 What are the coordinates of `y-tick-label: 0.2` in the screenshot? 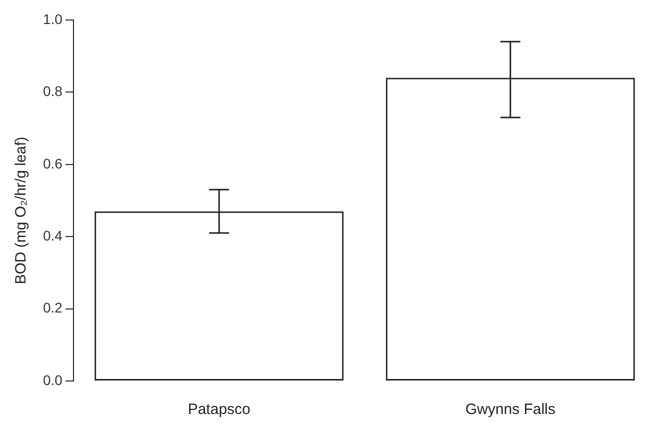 It's located at (52, 308).